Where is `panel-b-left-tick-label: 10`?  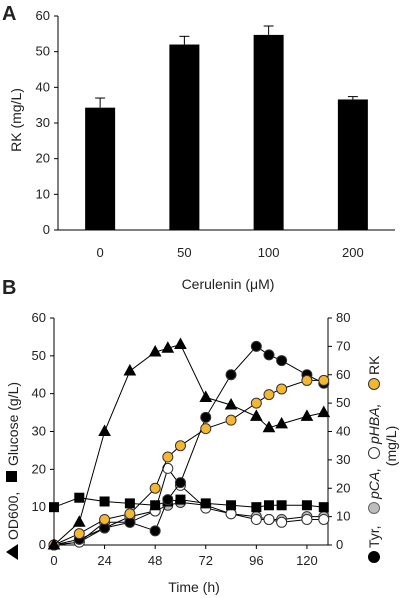
panel-b-left-tick-label: 10 is located at coordinates (39, 506).